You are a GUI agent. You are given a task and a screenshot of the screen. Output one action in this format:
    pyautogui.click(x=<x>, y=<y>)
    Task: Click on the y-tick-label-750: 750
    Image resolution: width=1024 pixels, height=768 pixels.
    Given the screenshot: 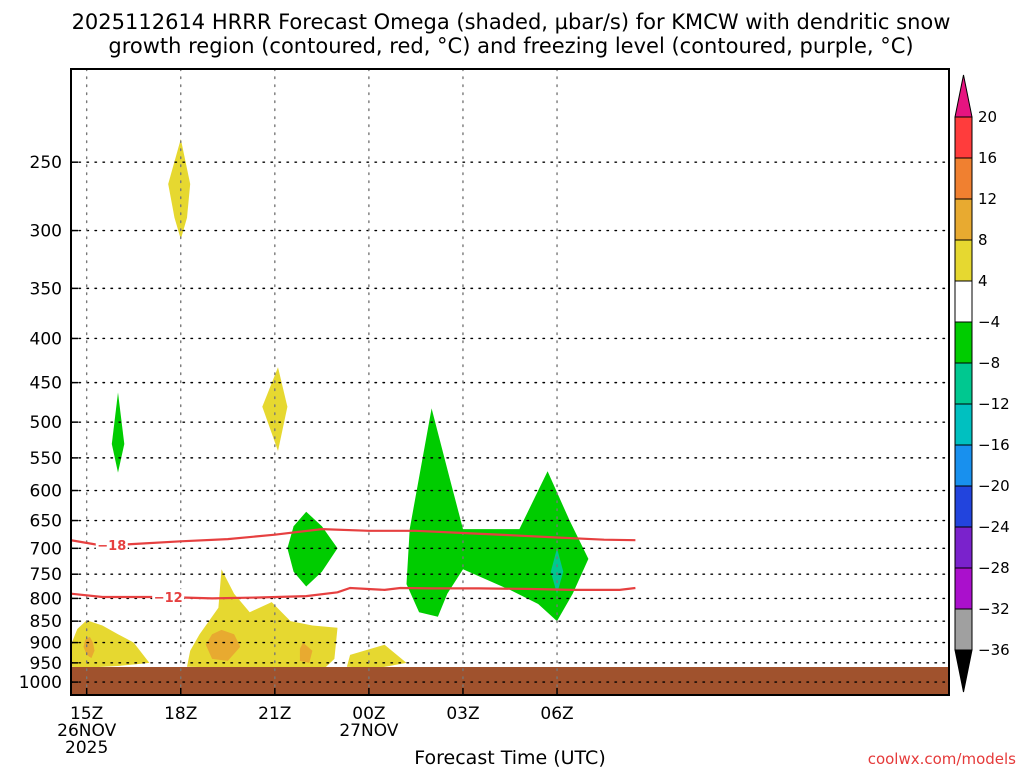 What is the action you would take?
    pyautogui.click(x=46, y=575)
    